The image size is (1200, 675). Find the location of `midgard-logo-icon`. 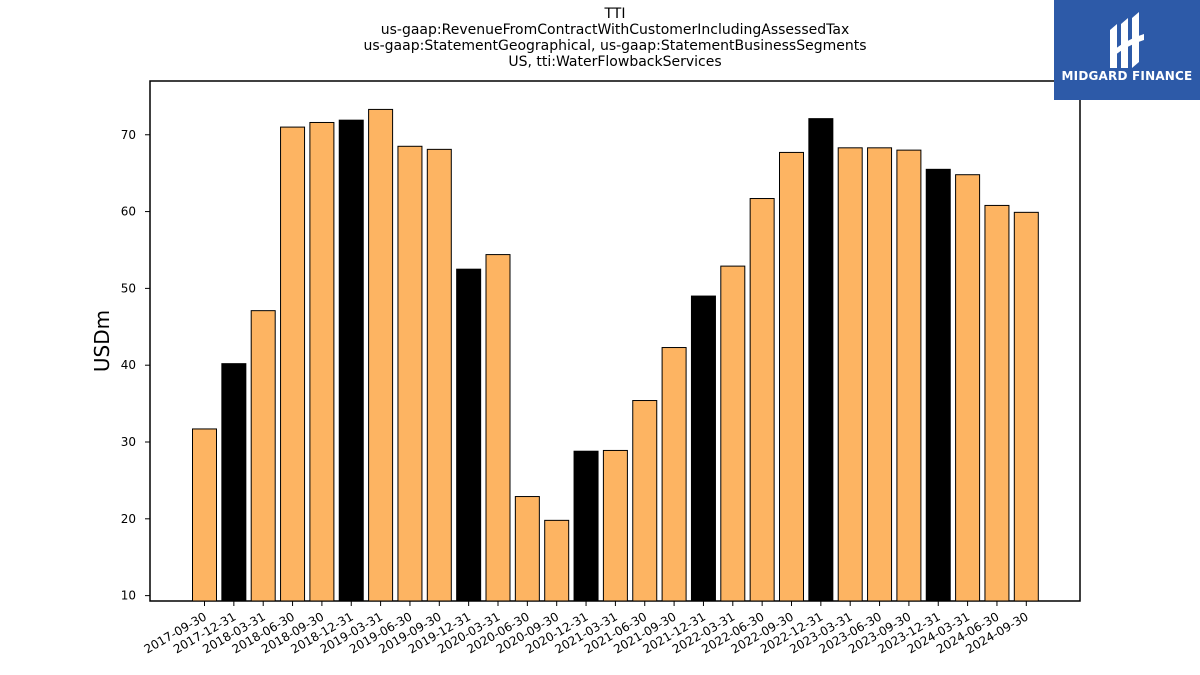

midgard-logo-icon is located at coordinates (1127, 40).